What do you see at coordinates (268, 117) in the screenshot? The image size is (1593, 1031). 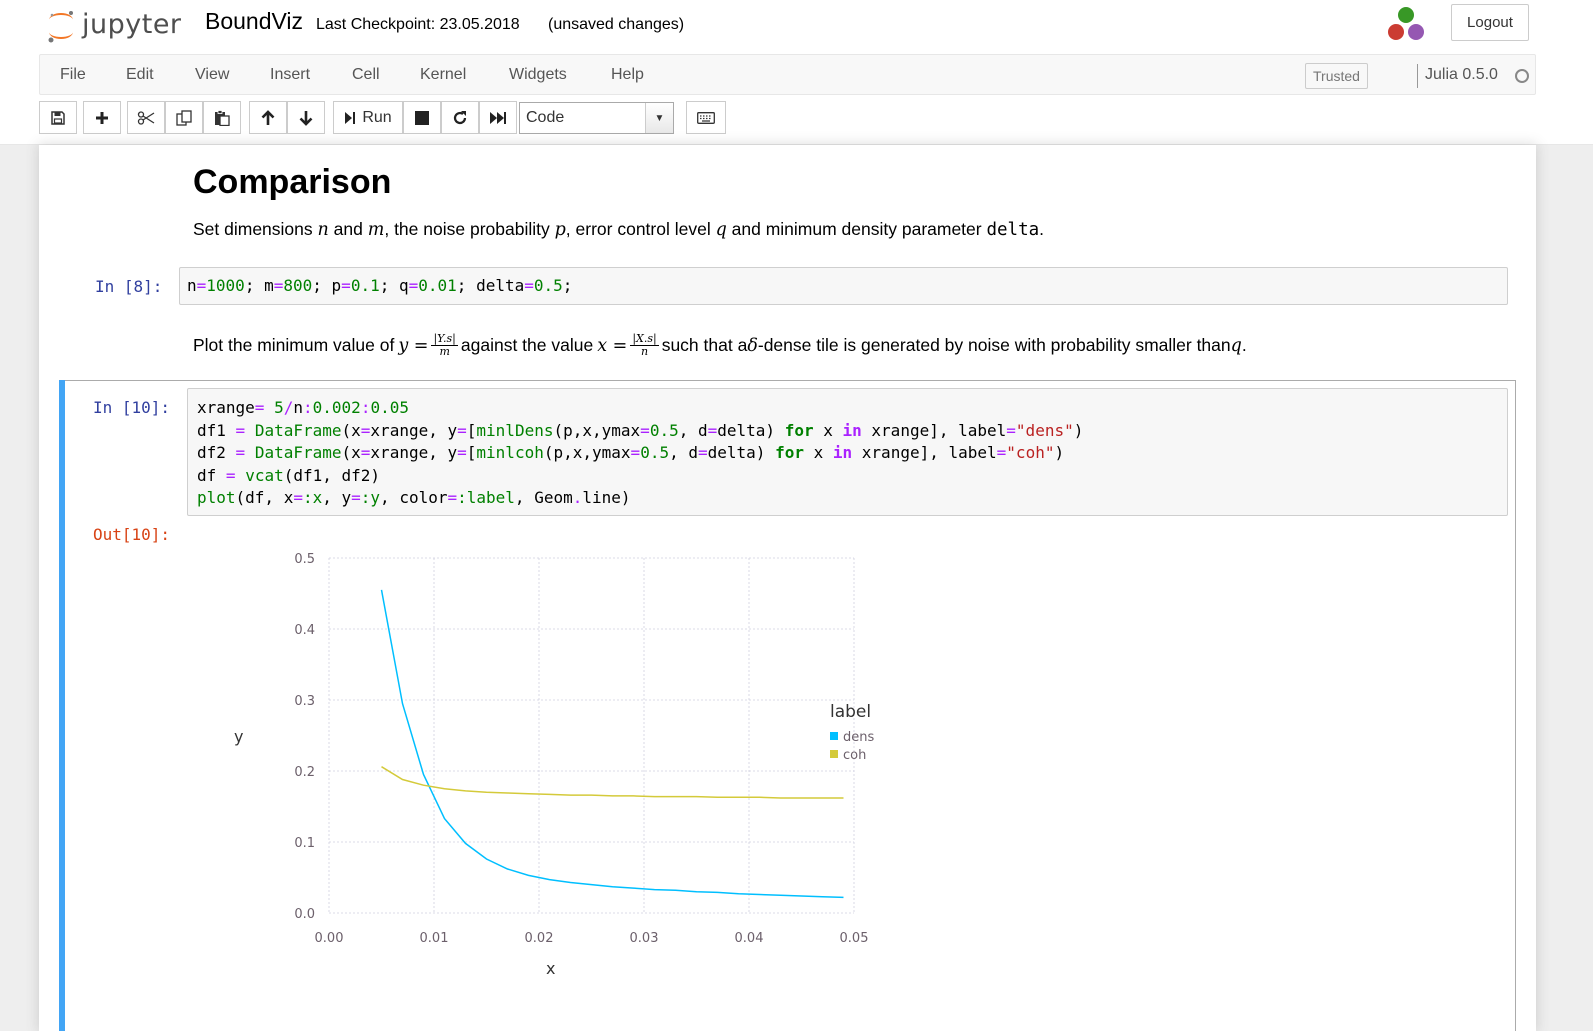 I see `move-up-button` at bounding box center [268, 117].